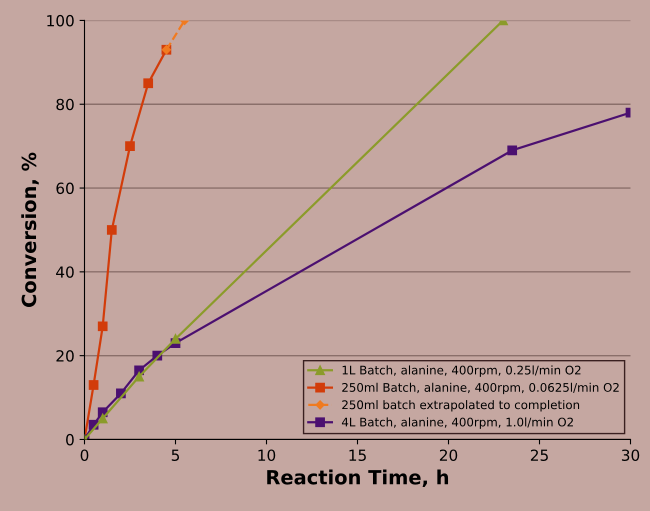  Describe the element at coordinates (65, 104) in the screenshot. I see `y-tick-label: 80` at that location.